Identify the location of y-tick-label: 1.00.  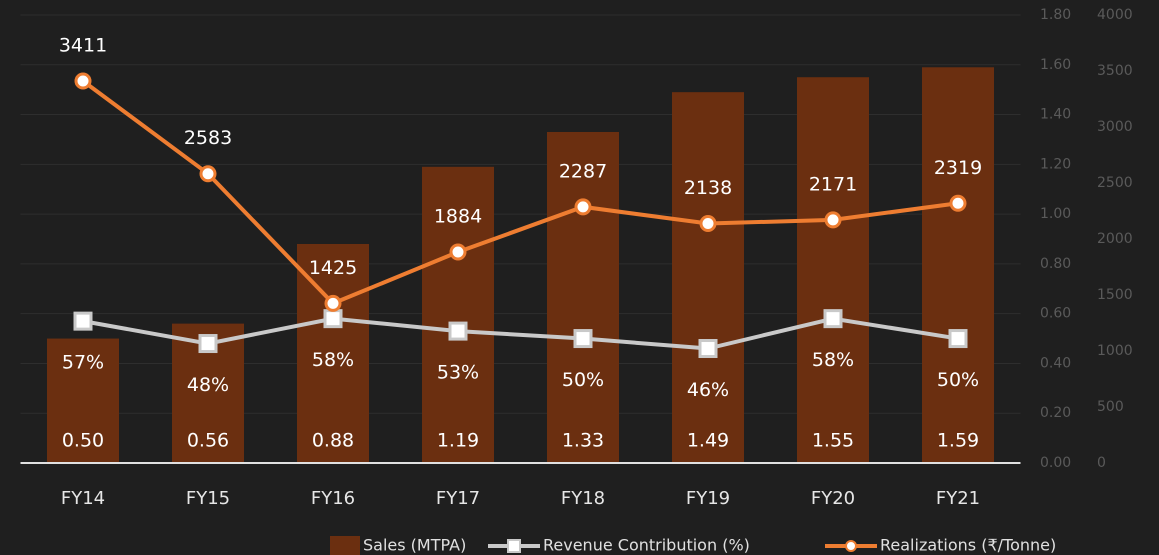
(1055, 214).